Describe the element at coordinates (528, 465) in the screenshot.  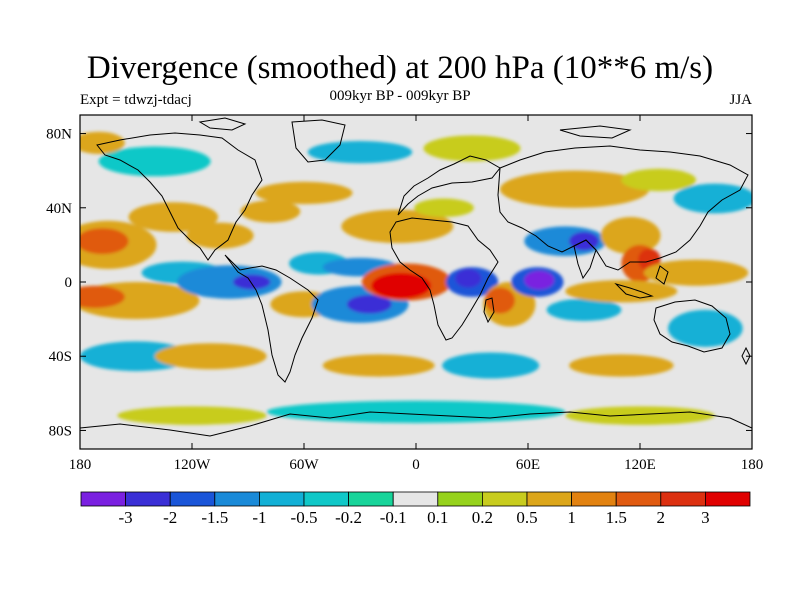
I see `lon-tick-label: 60E` at that location.